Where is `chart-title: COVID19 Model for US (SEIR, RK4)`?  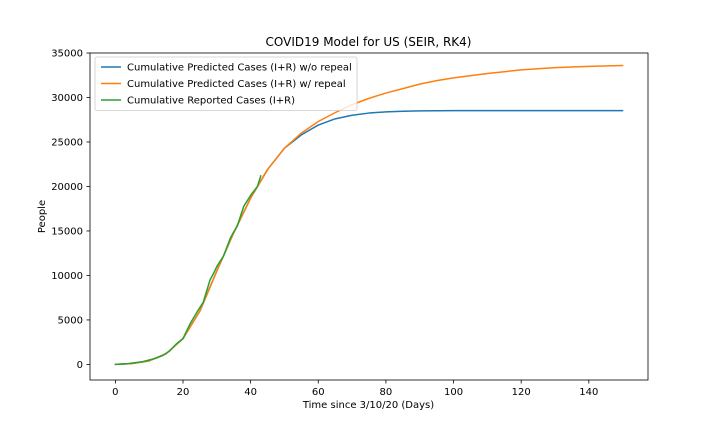
chart-title: COVID19 Model for US (SEIR, RK4) is located at coordinates (369, 42).